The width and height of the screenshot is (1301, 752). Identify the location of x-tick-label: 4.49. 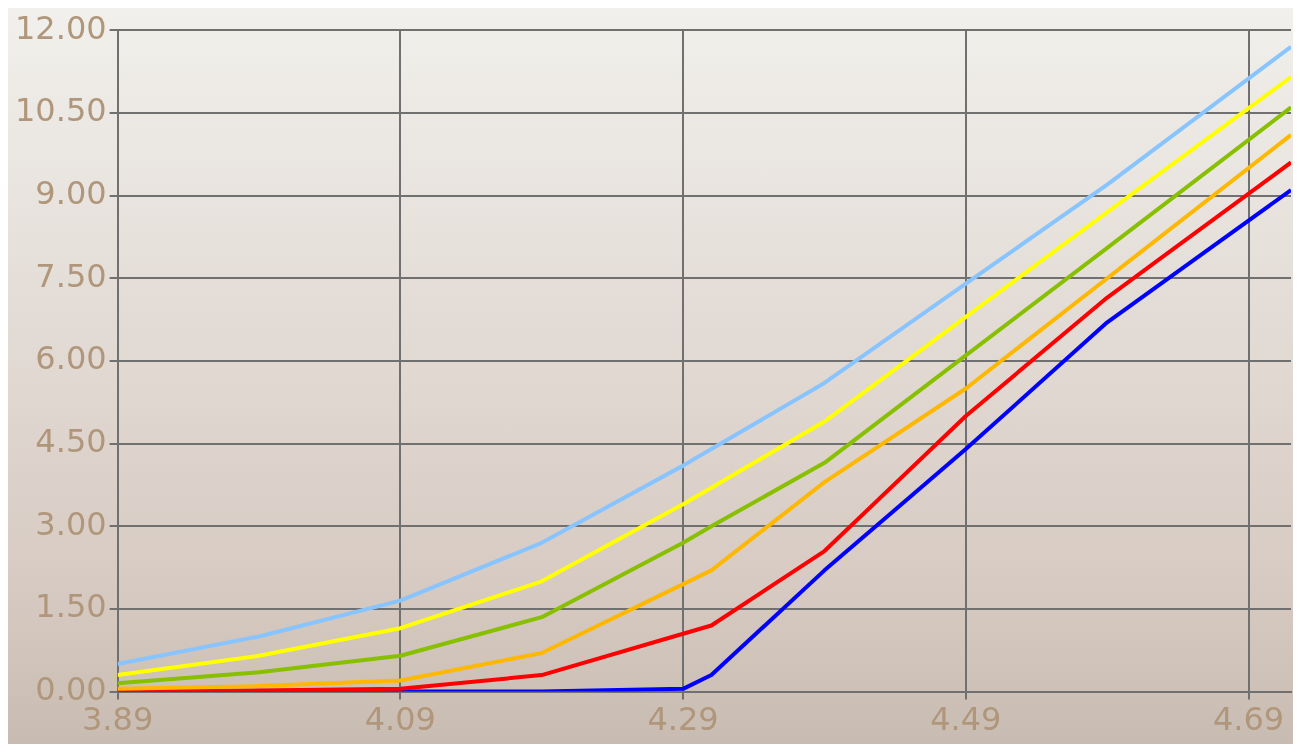
(966, 719).